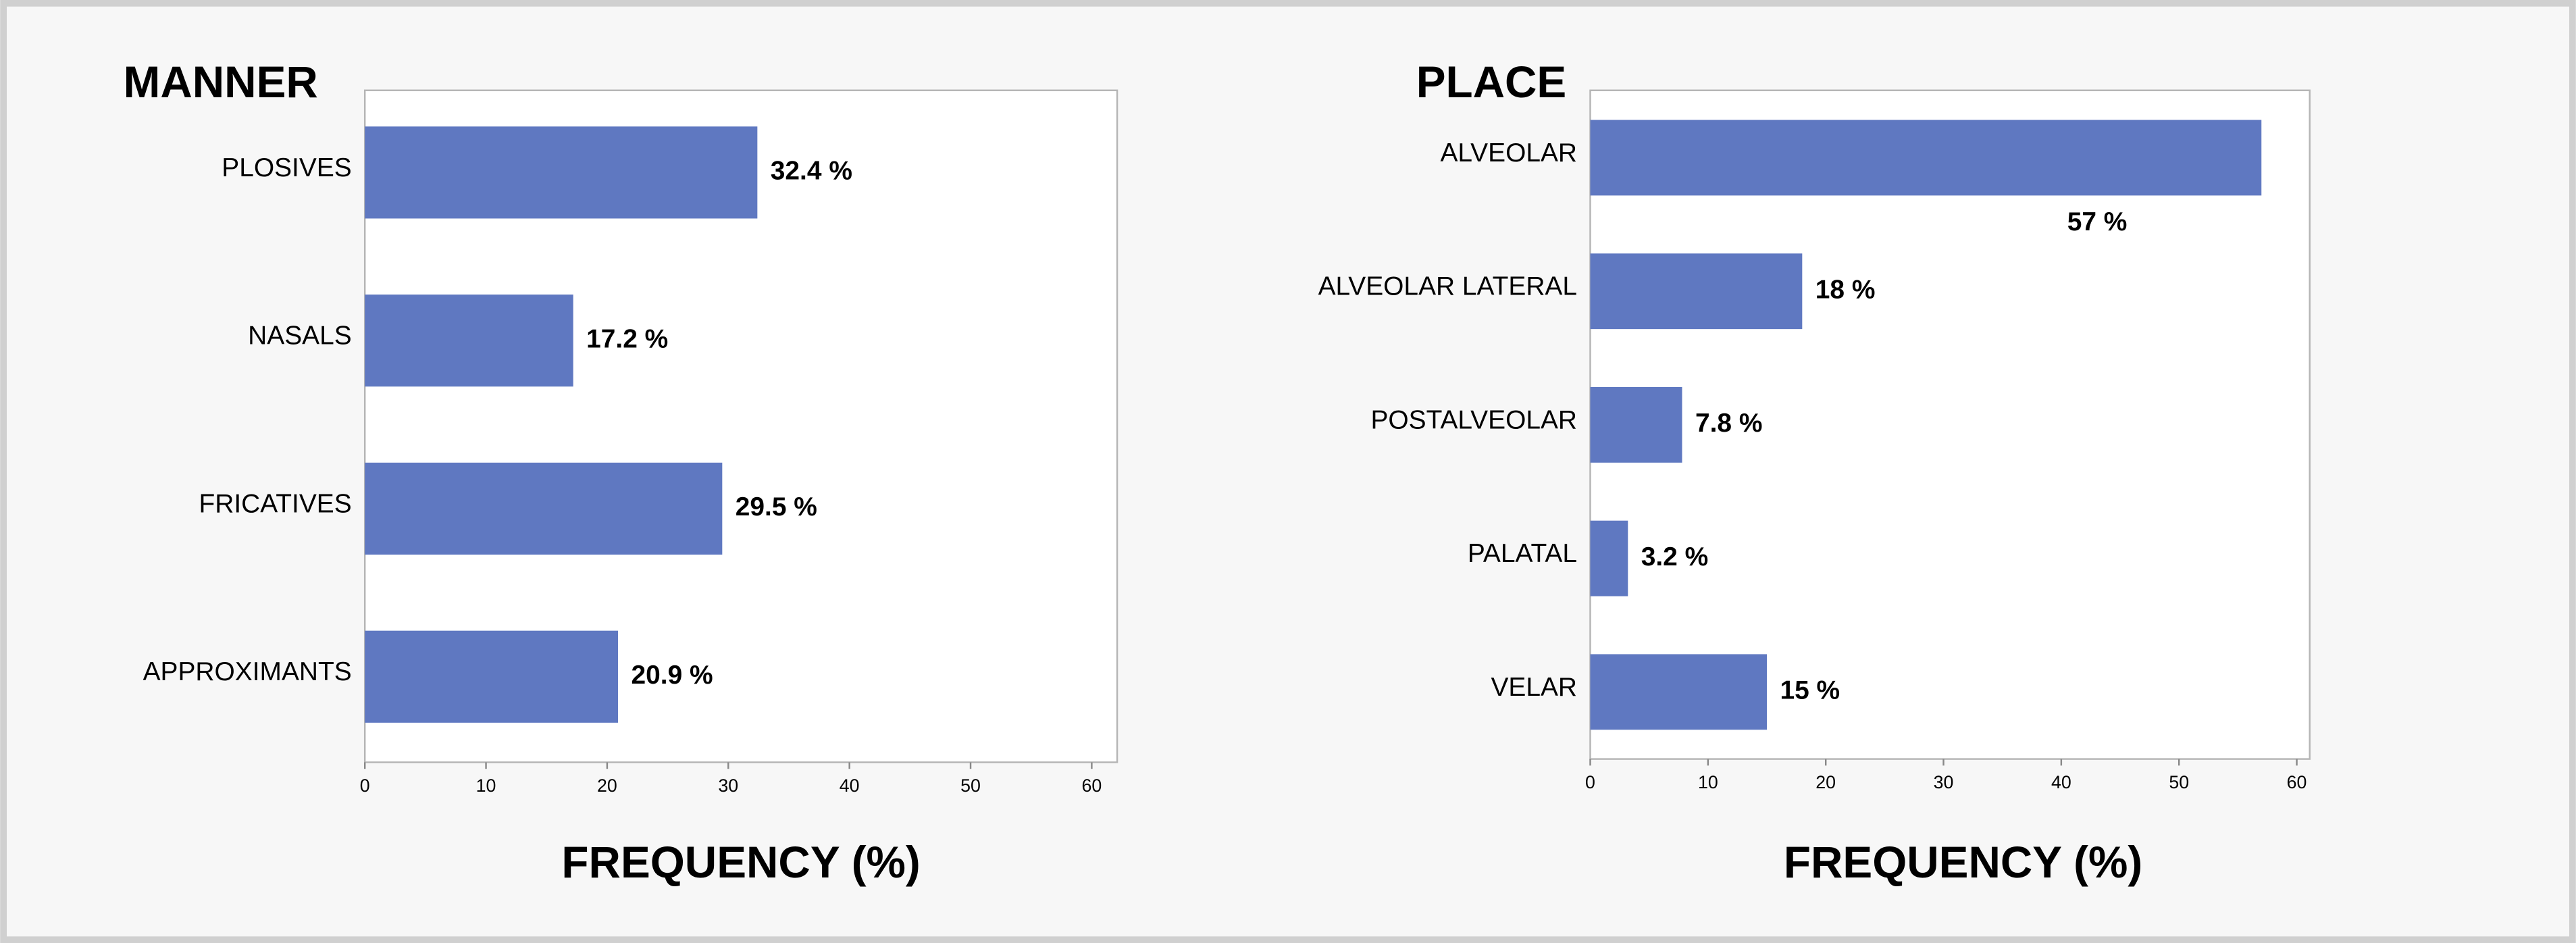 The width and height of the screenshot is (2576, 943). Describe the element at coordinates (1675, 556) in the screenshot. I see `value-label: 3.2 %` at that location.